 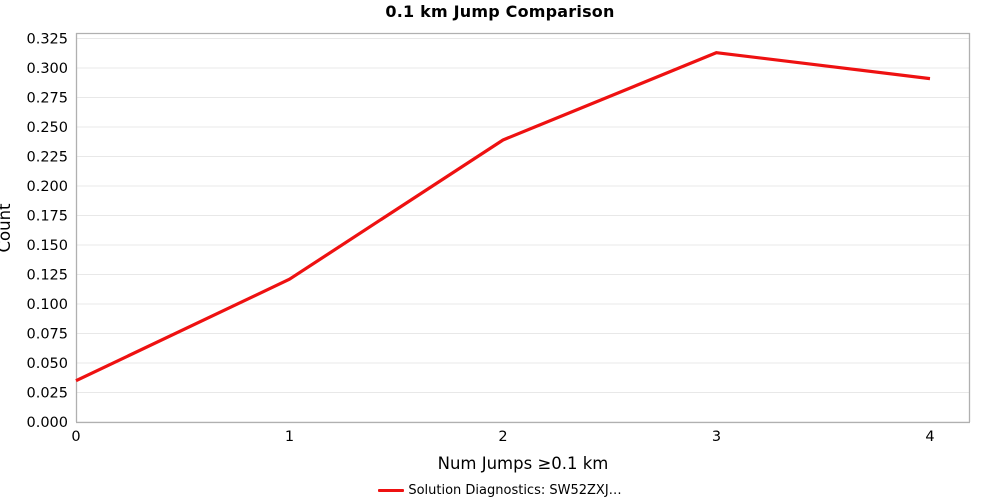 What do you see at coordinates (47, 69) in the screenshot?
I see `y-tick-label: 0.300` at bounding box center [47, 69].